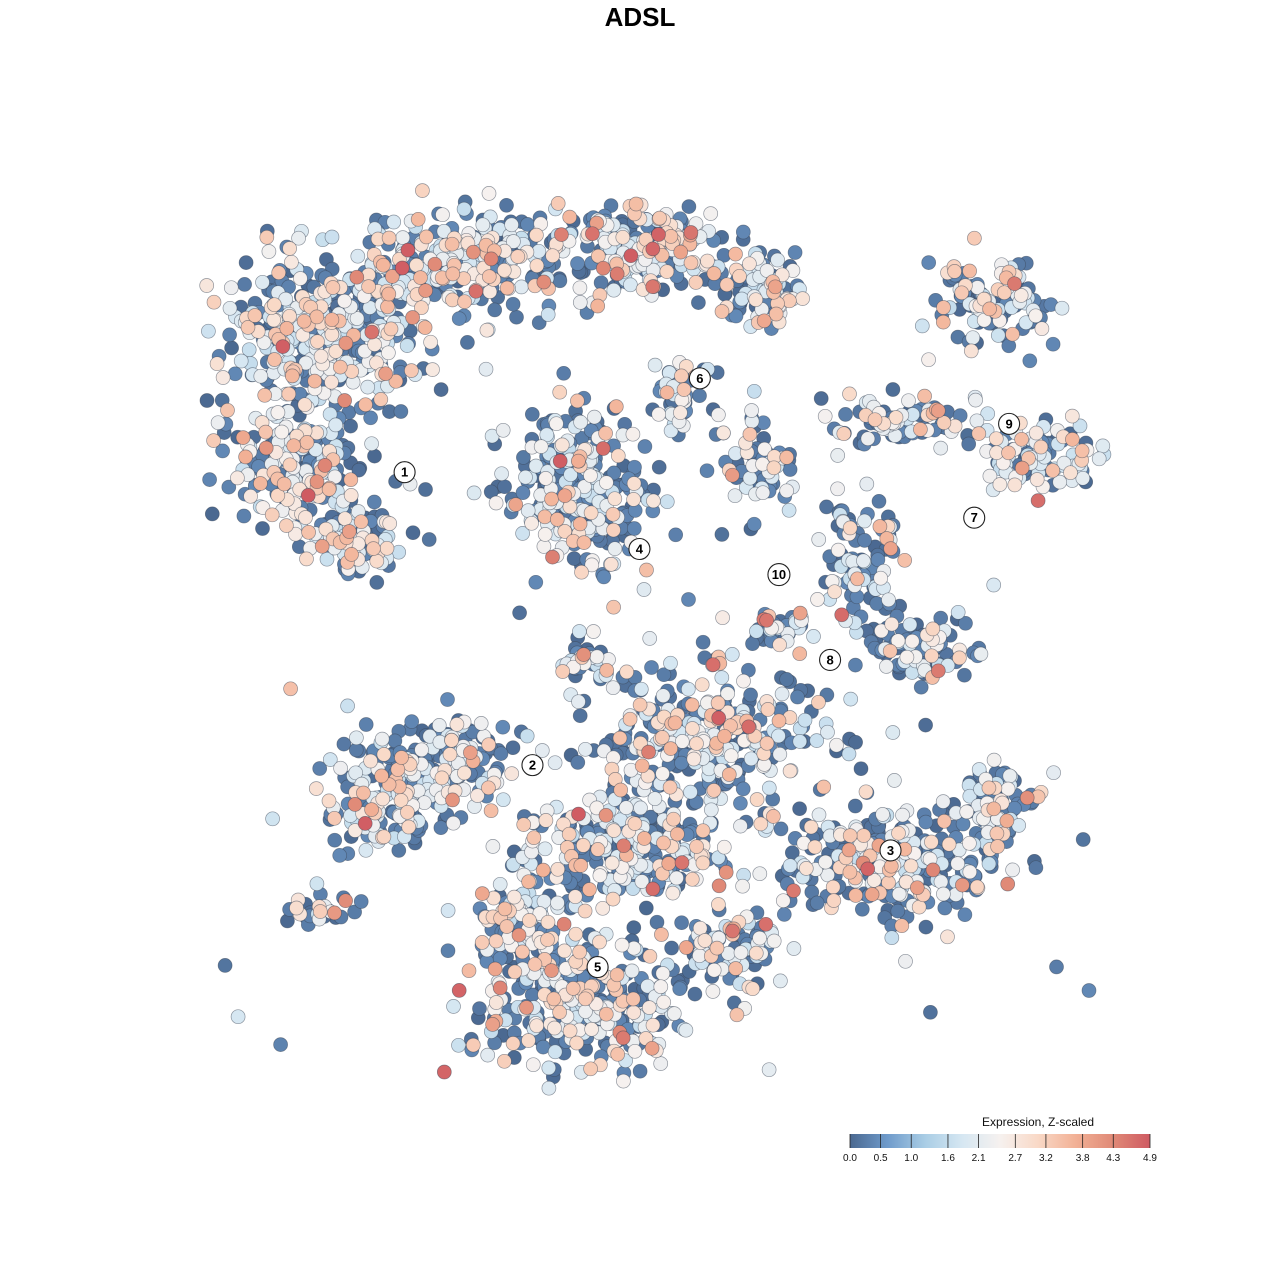 The image size is (1280, 1280). Describe the element at coordinates (830, 659) in the screenshot. I see `cluster-label-8: 8` at that location.